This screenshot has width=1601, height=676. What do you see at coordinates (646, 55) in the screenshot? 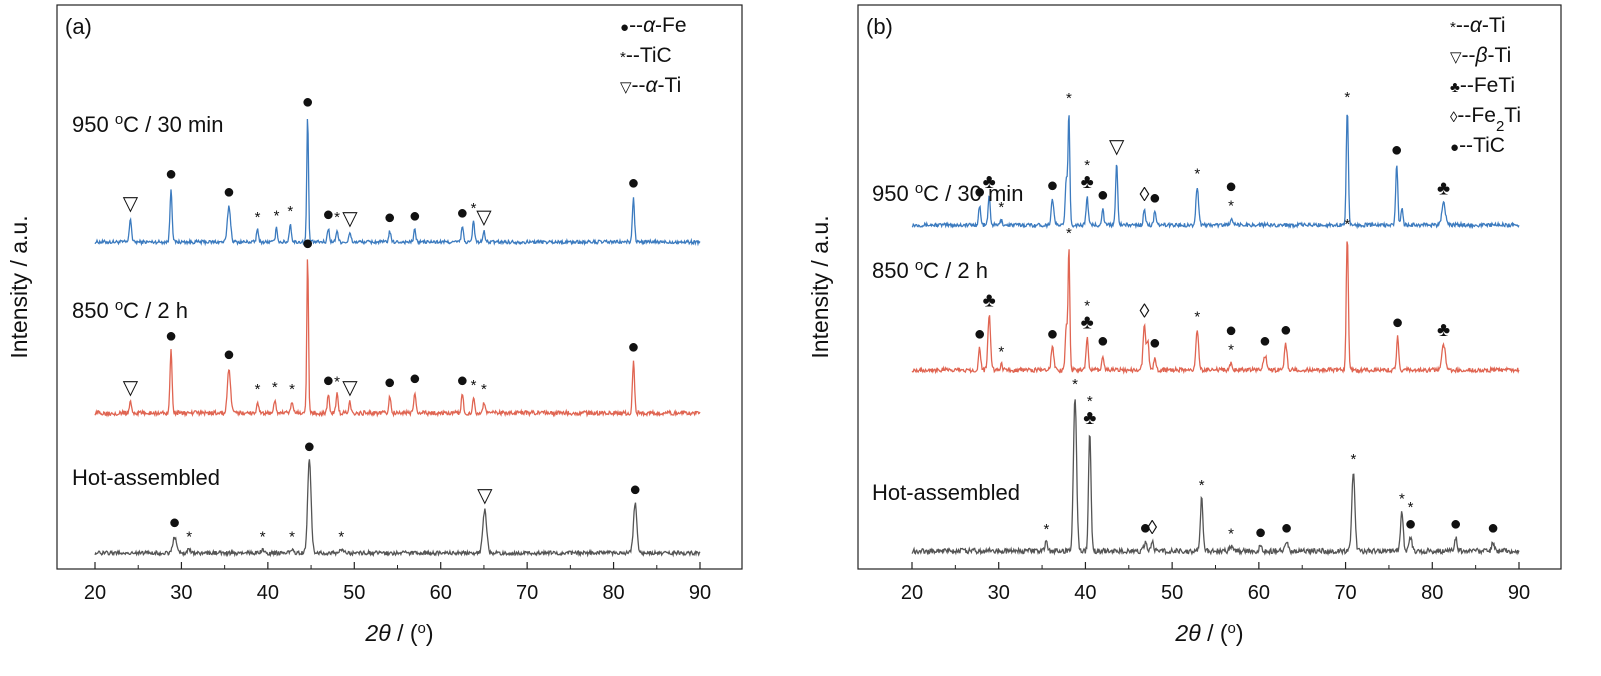
I see `legend-entry: *--TiC` at bounding box center [646, 55].